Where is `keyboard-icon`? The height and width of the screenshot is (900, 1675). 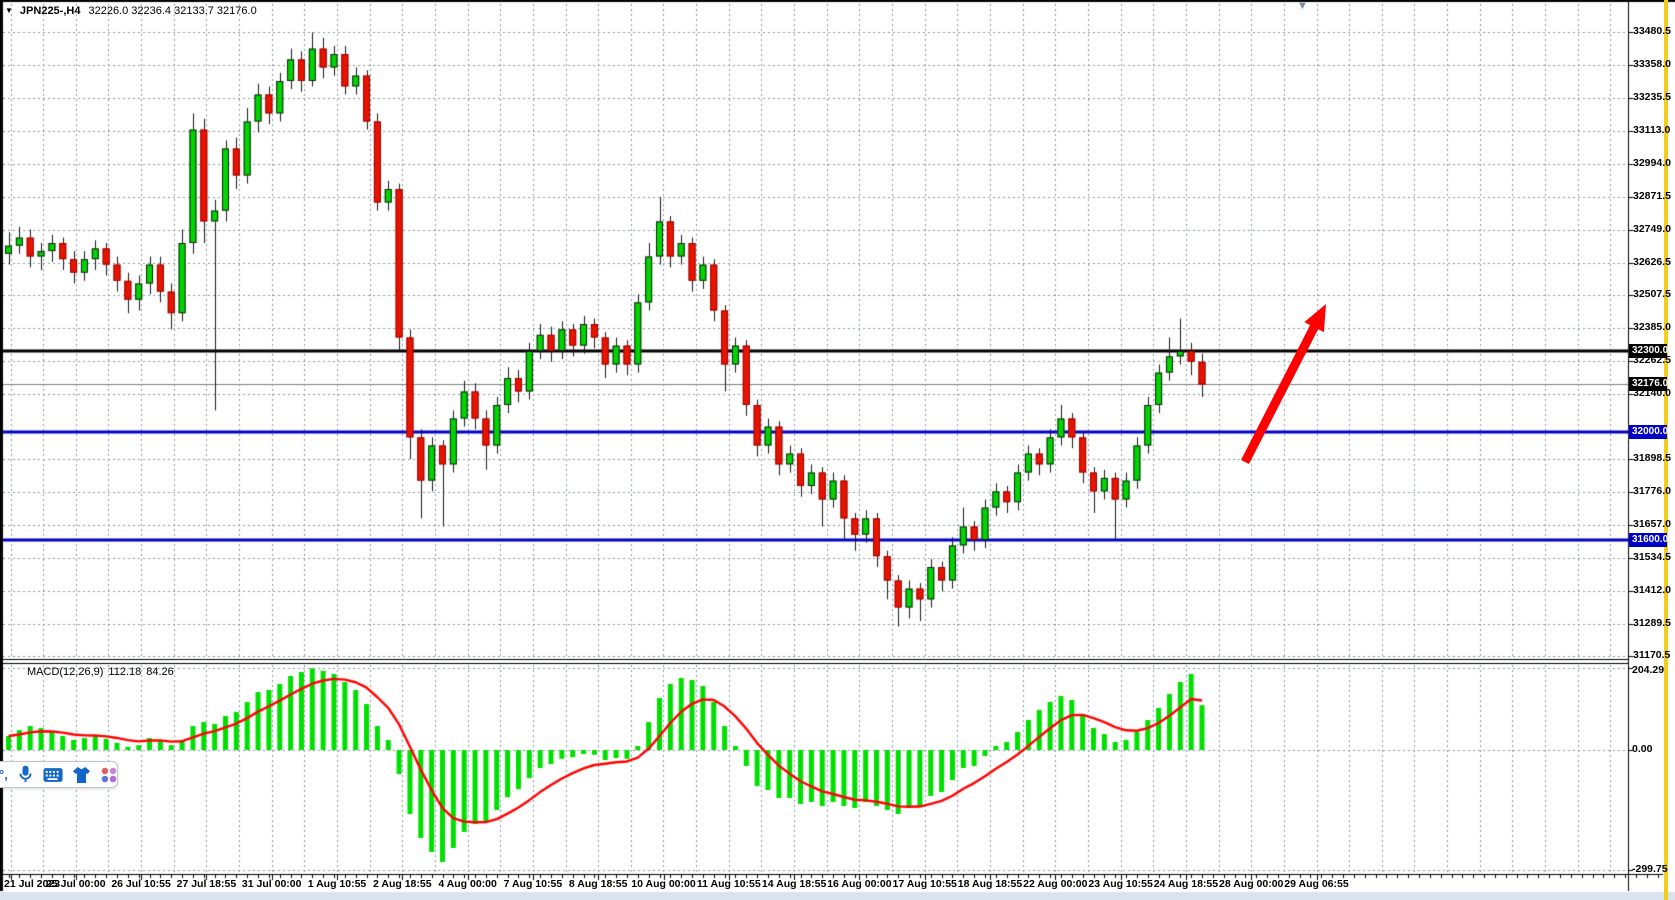 keyboard-icon is located at coordinates (53, 775).